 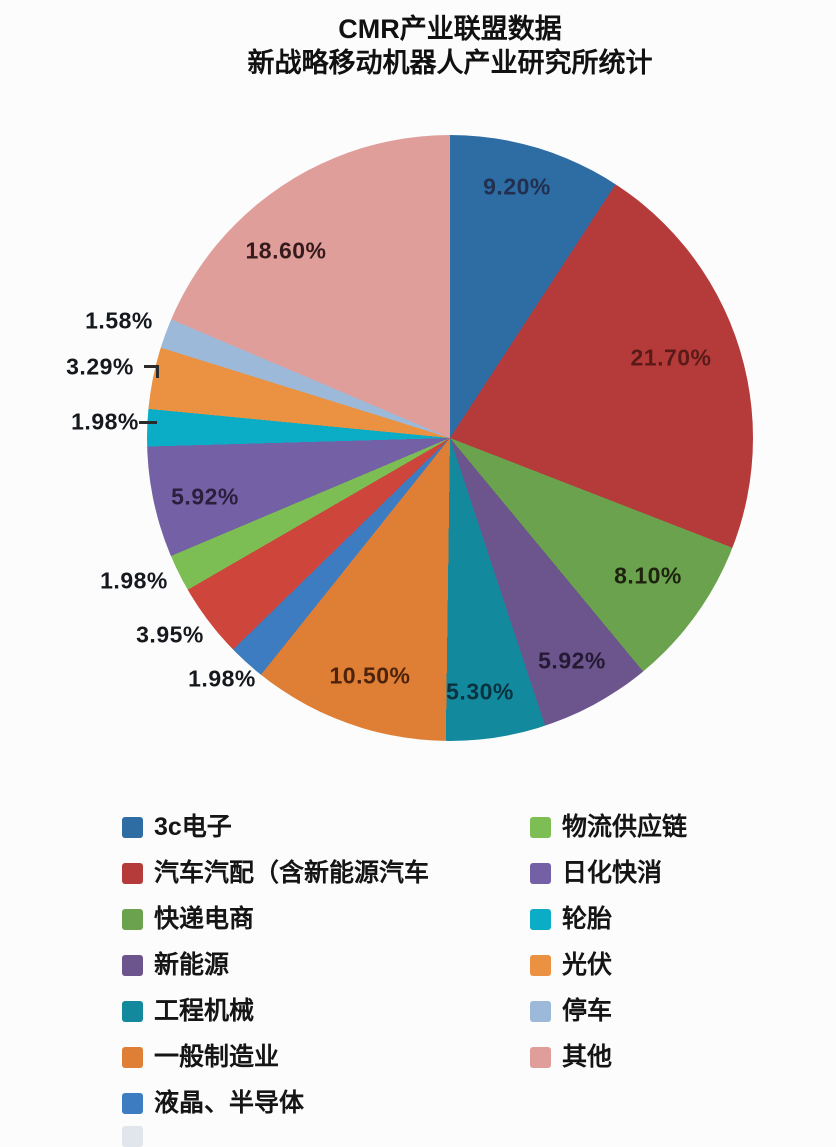 What do you see at coordinates (671, 357) in the screenshot?
I see `pie-percent-label: 21.70%` at bounding box center [671, 357].